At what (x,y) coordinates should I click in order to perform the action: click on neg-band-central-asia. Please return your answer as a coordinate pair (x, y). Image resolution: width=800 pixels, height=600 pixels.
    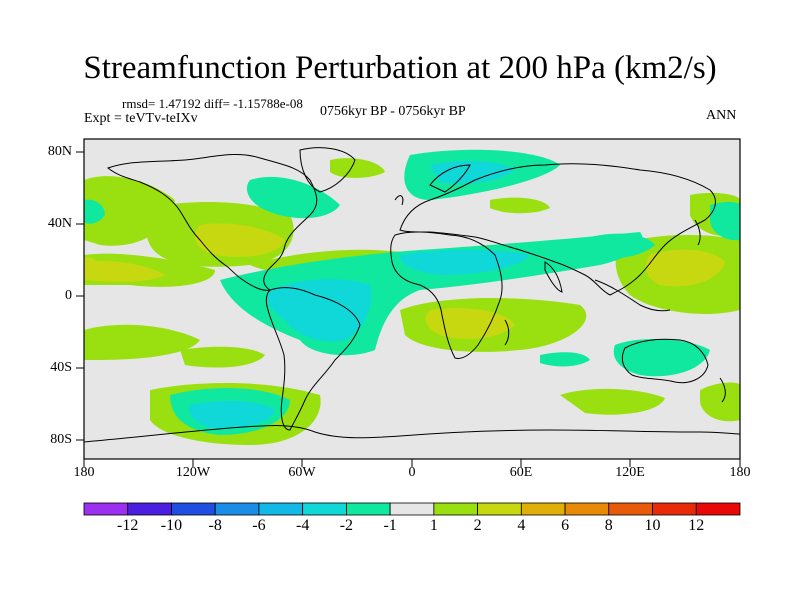
    Looking at the image, I should click on (617, 246).